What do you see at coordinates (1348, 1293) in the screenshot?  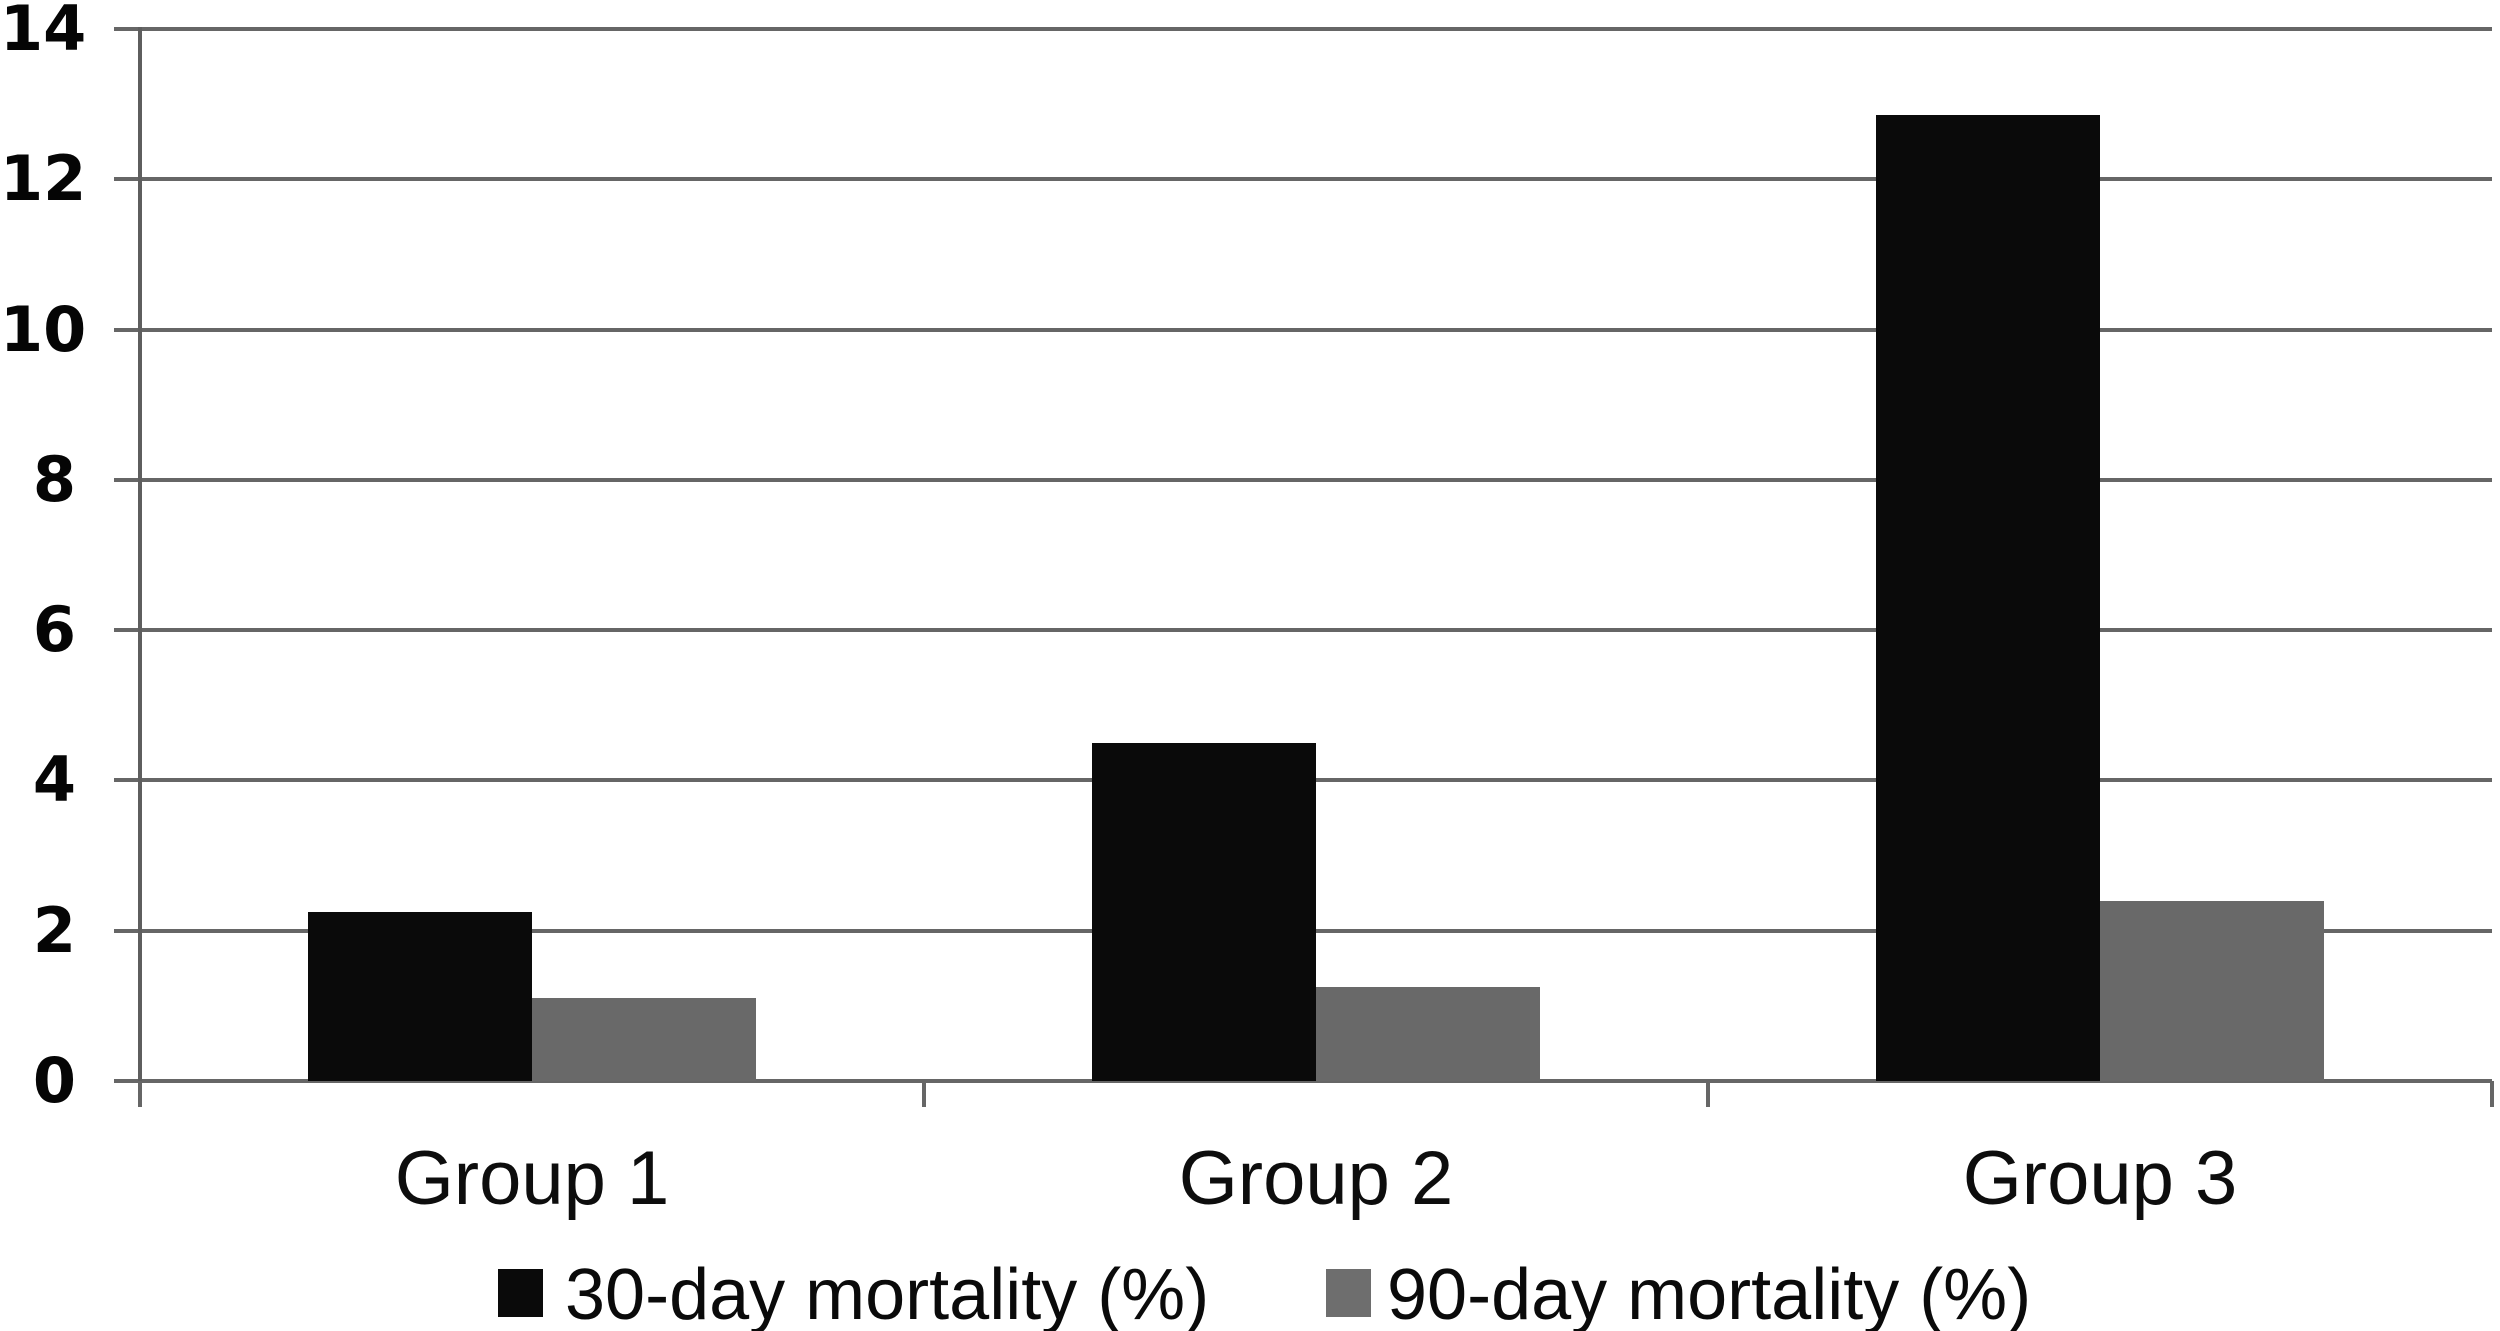 I see `legend-swatch-90-day-icon` at bounding box center [1348, 1293].